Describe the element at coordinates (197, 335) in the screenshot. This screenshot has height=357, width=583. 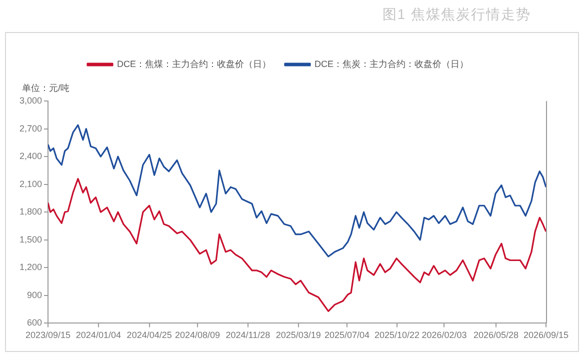
I see `x-tick-label: 2024/08/09` at that location.